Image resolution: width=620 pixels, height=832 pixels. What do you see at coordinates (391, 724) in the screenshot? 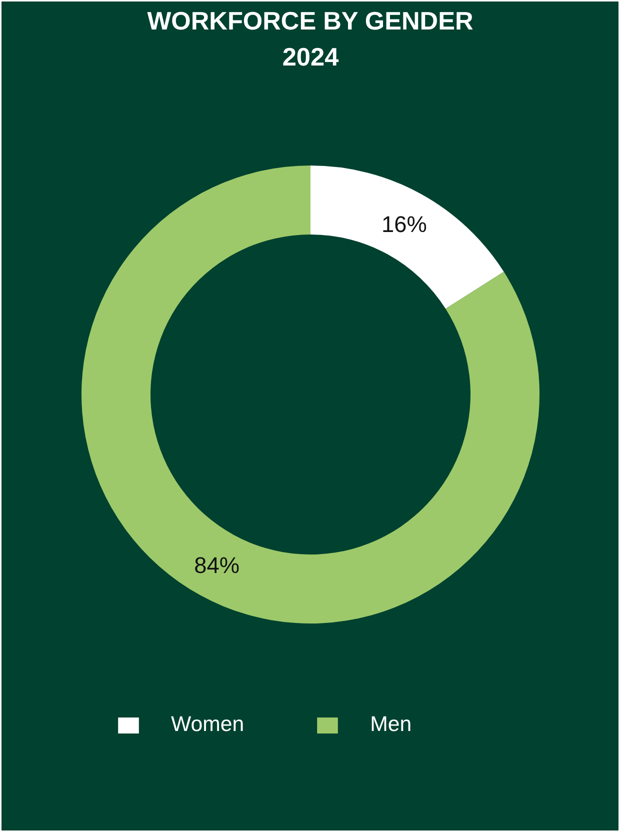
I see `legend-label: Men` at bounding box center [391, 724].